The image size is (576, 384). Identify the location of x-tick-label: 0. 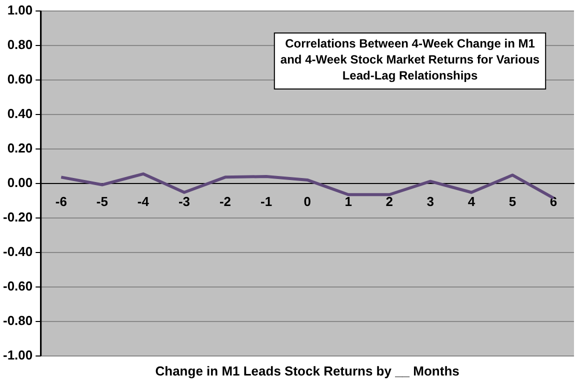
(307, 201).